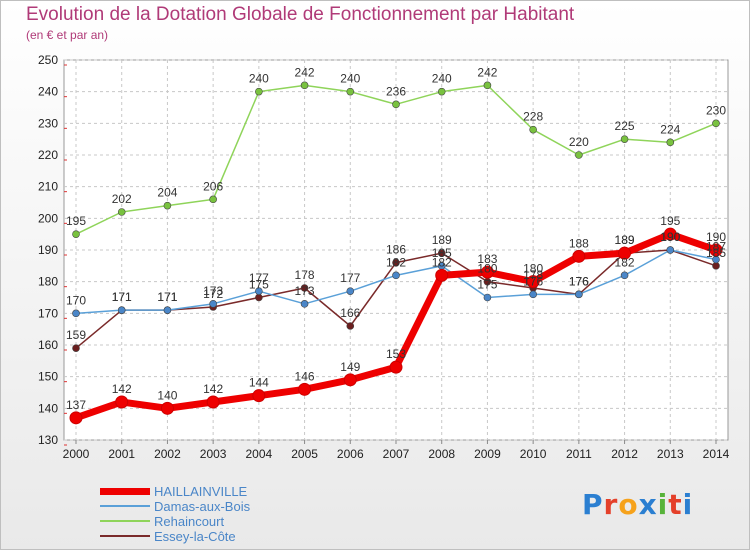  Describe the element at coordinates (48, 218) in the screenshot. I see `y-tick-label: 200` at that location.